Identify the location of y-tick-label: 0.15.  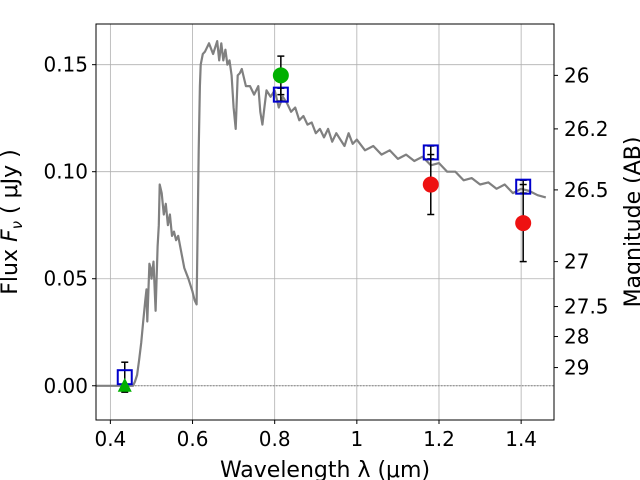
(65, 65).